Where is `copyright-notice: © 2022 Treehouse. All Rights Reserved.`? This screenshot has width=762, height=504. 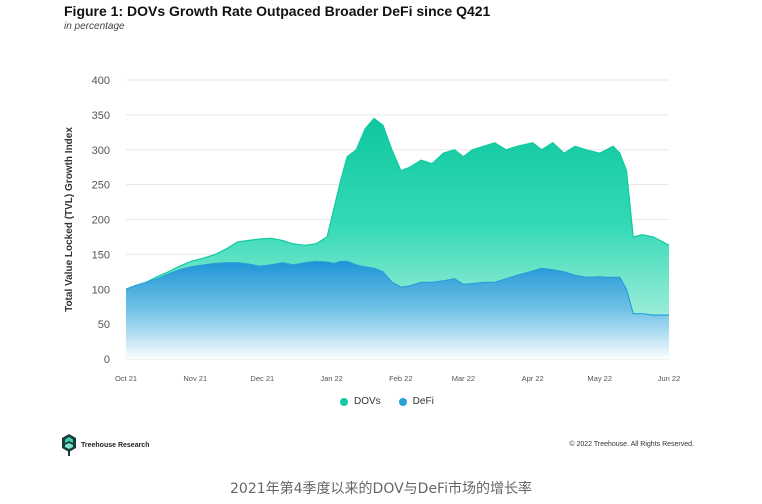
copyright-notice: © 2022 Treehouse. All Rights Reserved. is located at coordinates (631, 444).